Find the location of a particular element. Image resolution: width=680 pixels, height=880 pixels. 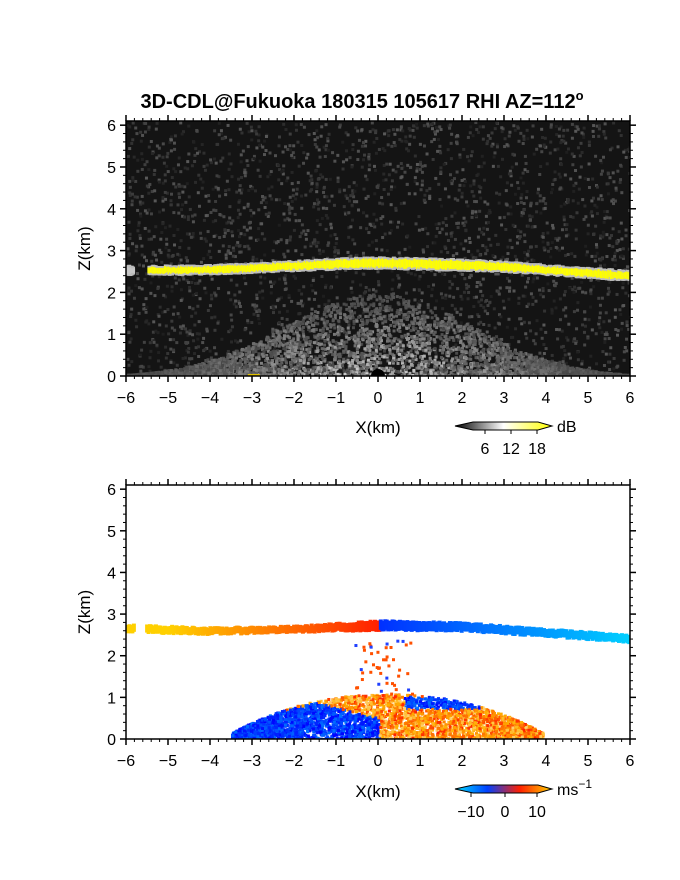

colorbar-tick-label: 12 is located at coordinates (511, 449).